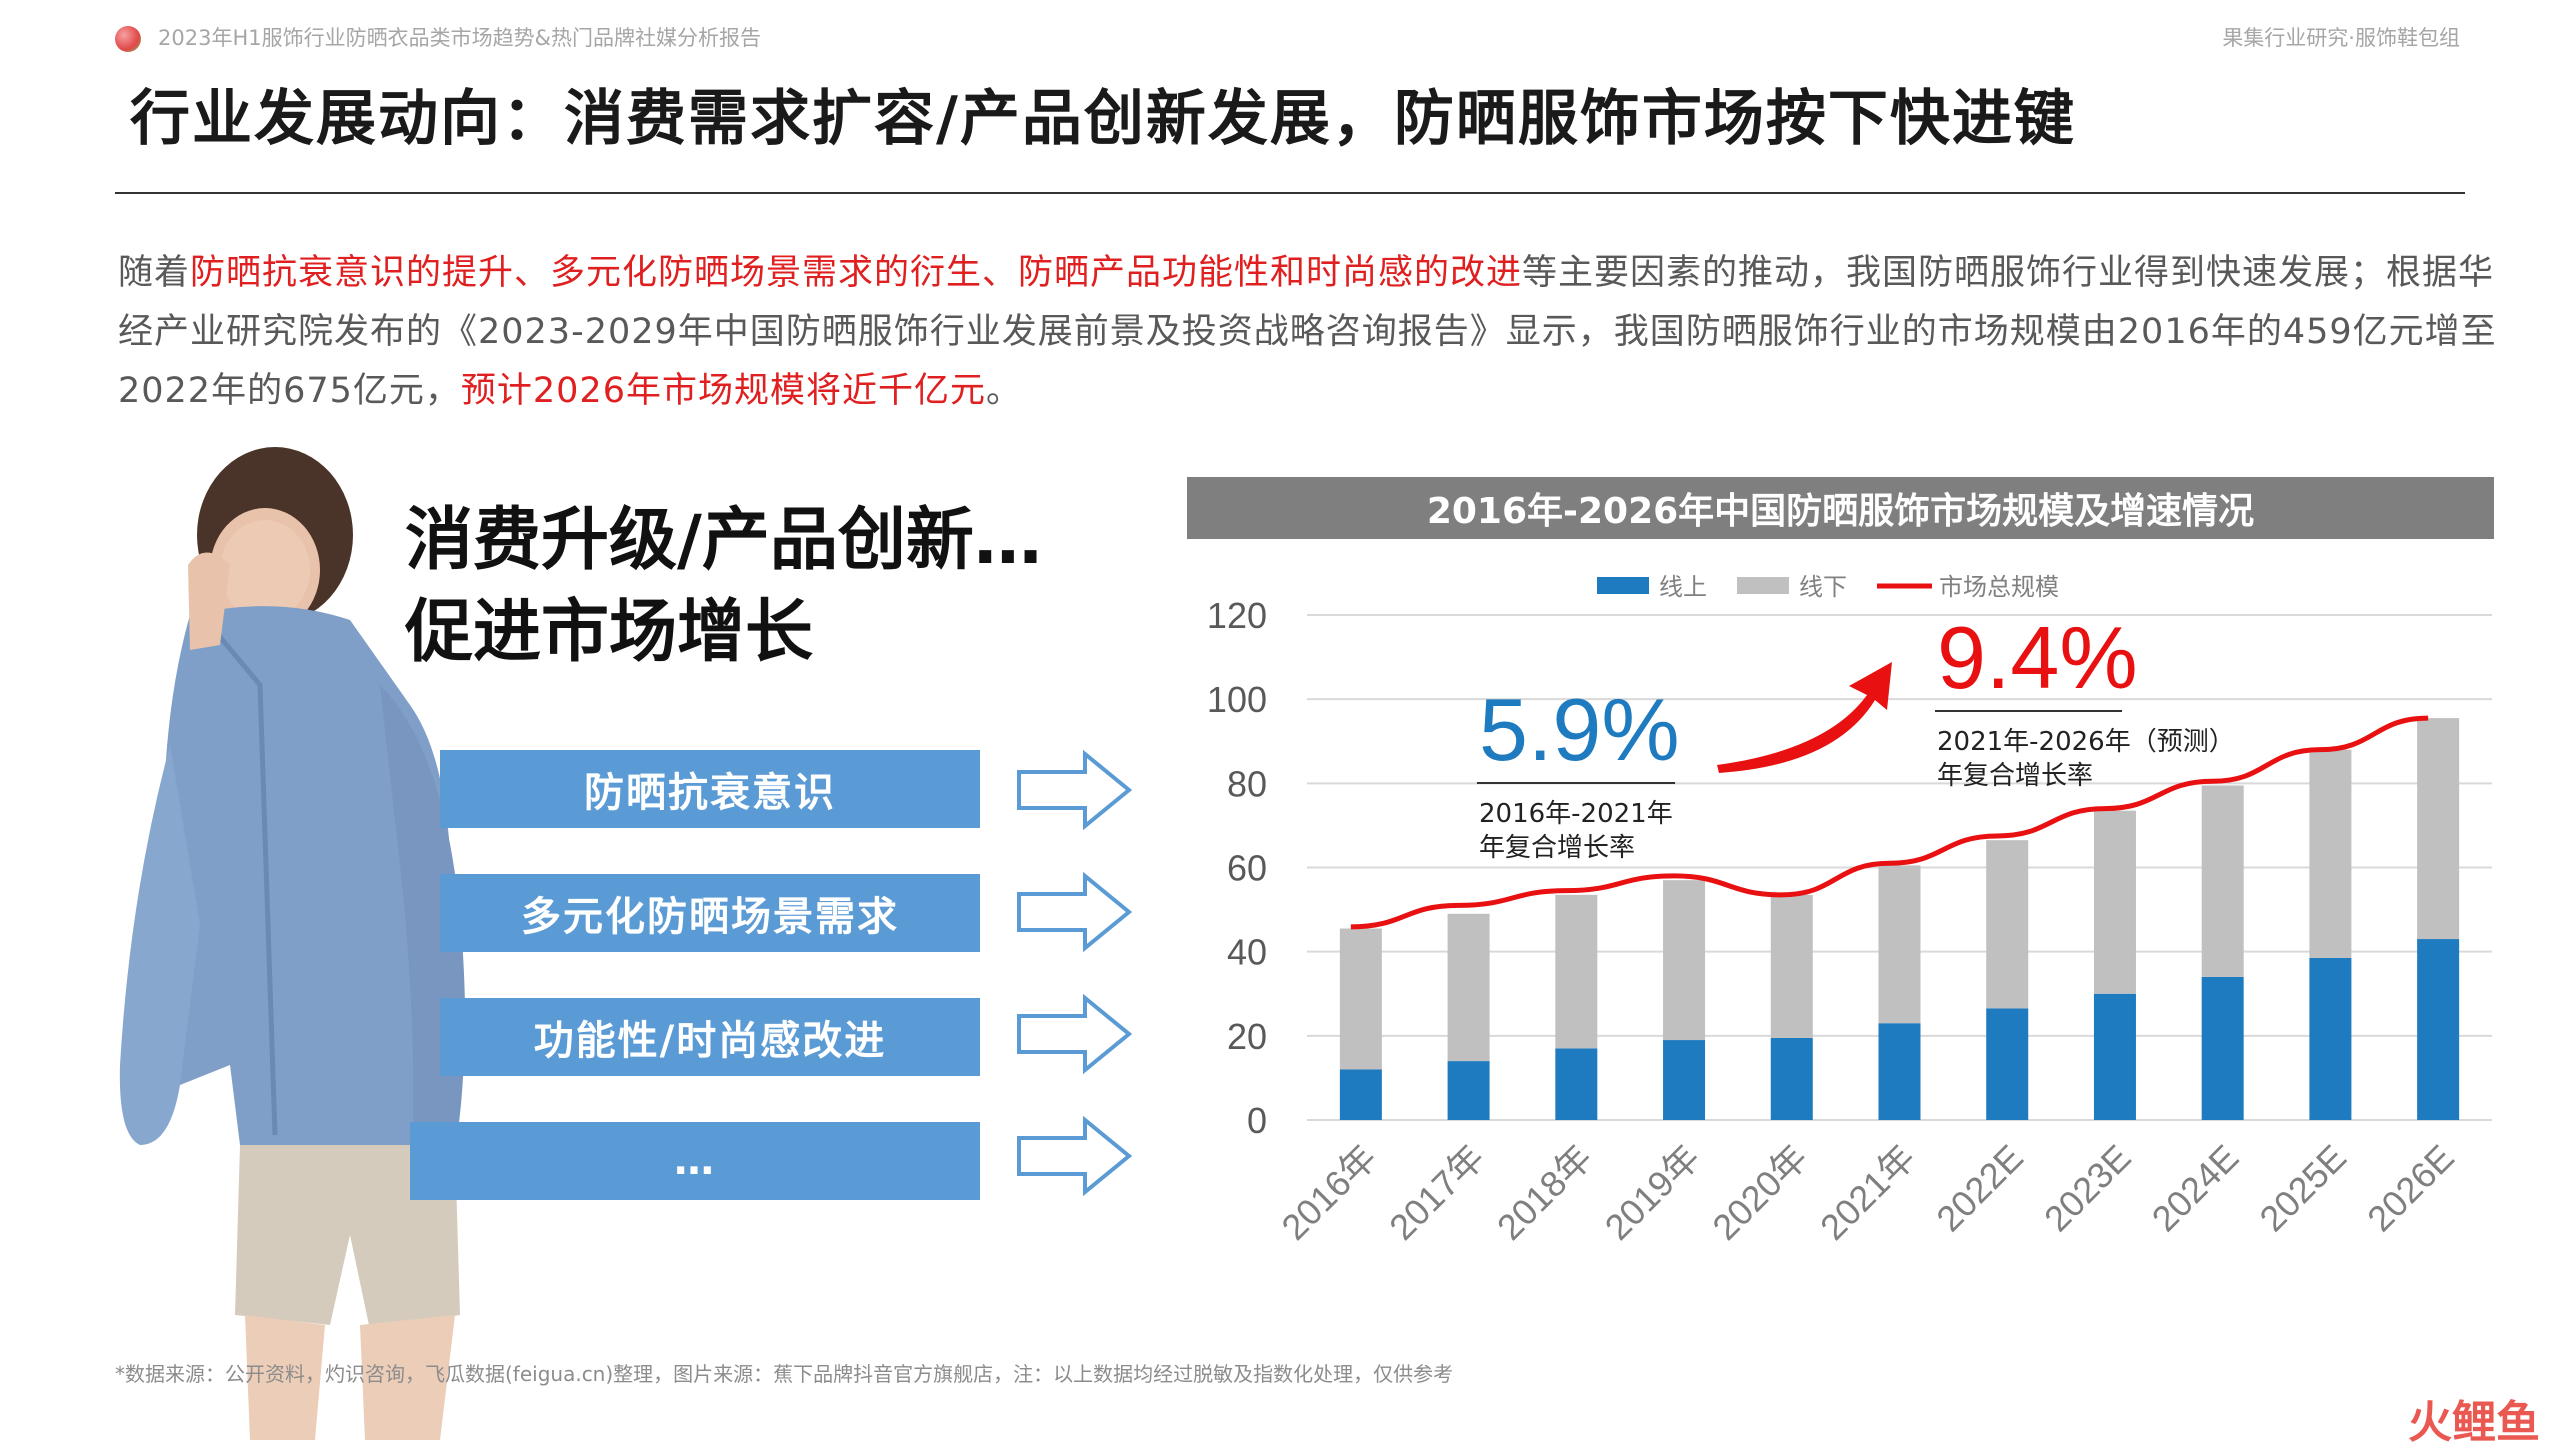  I want to click on x-tick-label: 2020年, so click(1759, 1192).